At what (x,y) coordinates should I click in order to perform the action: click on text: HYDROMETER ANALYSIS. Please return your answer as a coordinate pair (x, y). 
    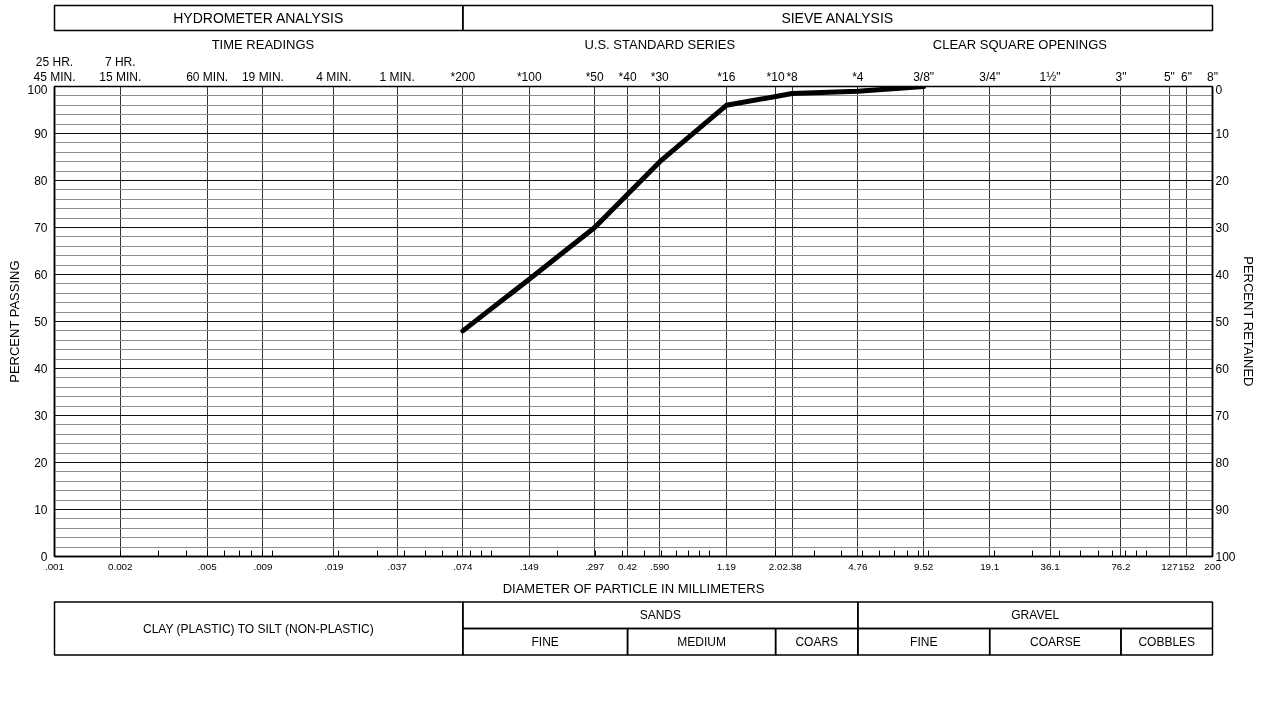
    Looking at the image, I should click on (258, 18).